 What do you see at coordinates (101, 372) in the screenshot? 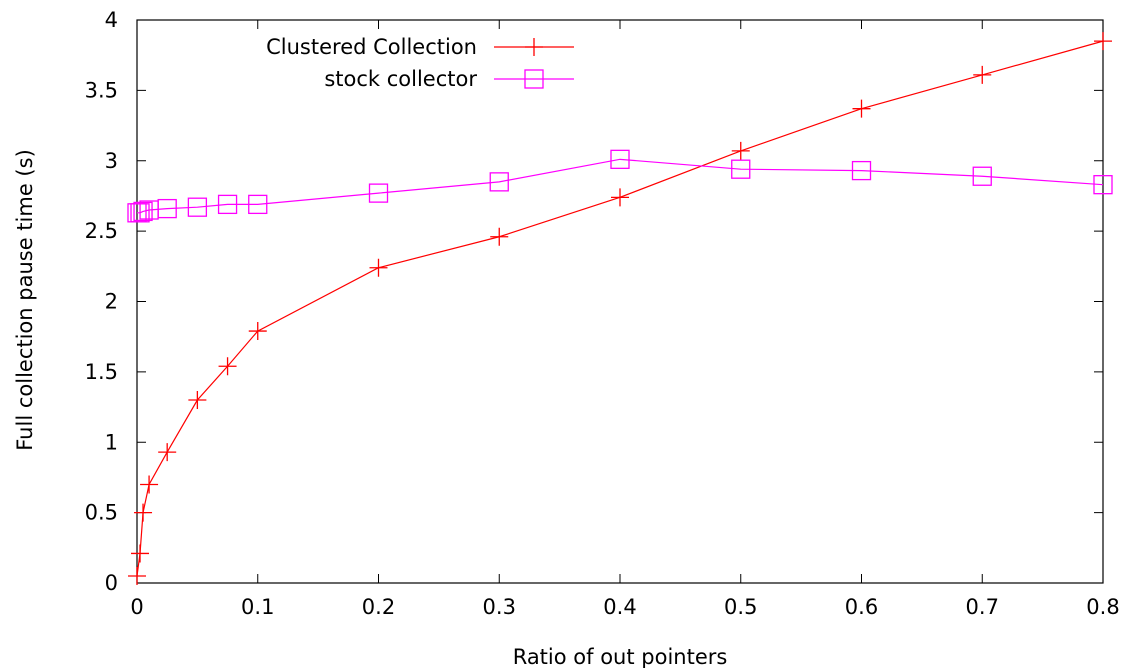
I see `y-tick-label: 1.5` at bounding box center [101, 372].